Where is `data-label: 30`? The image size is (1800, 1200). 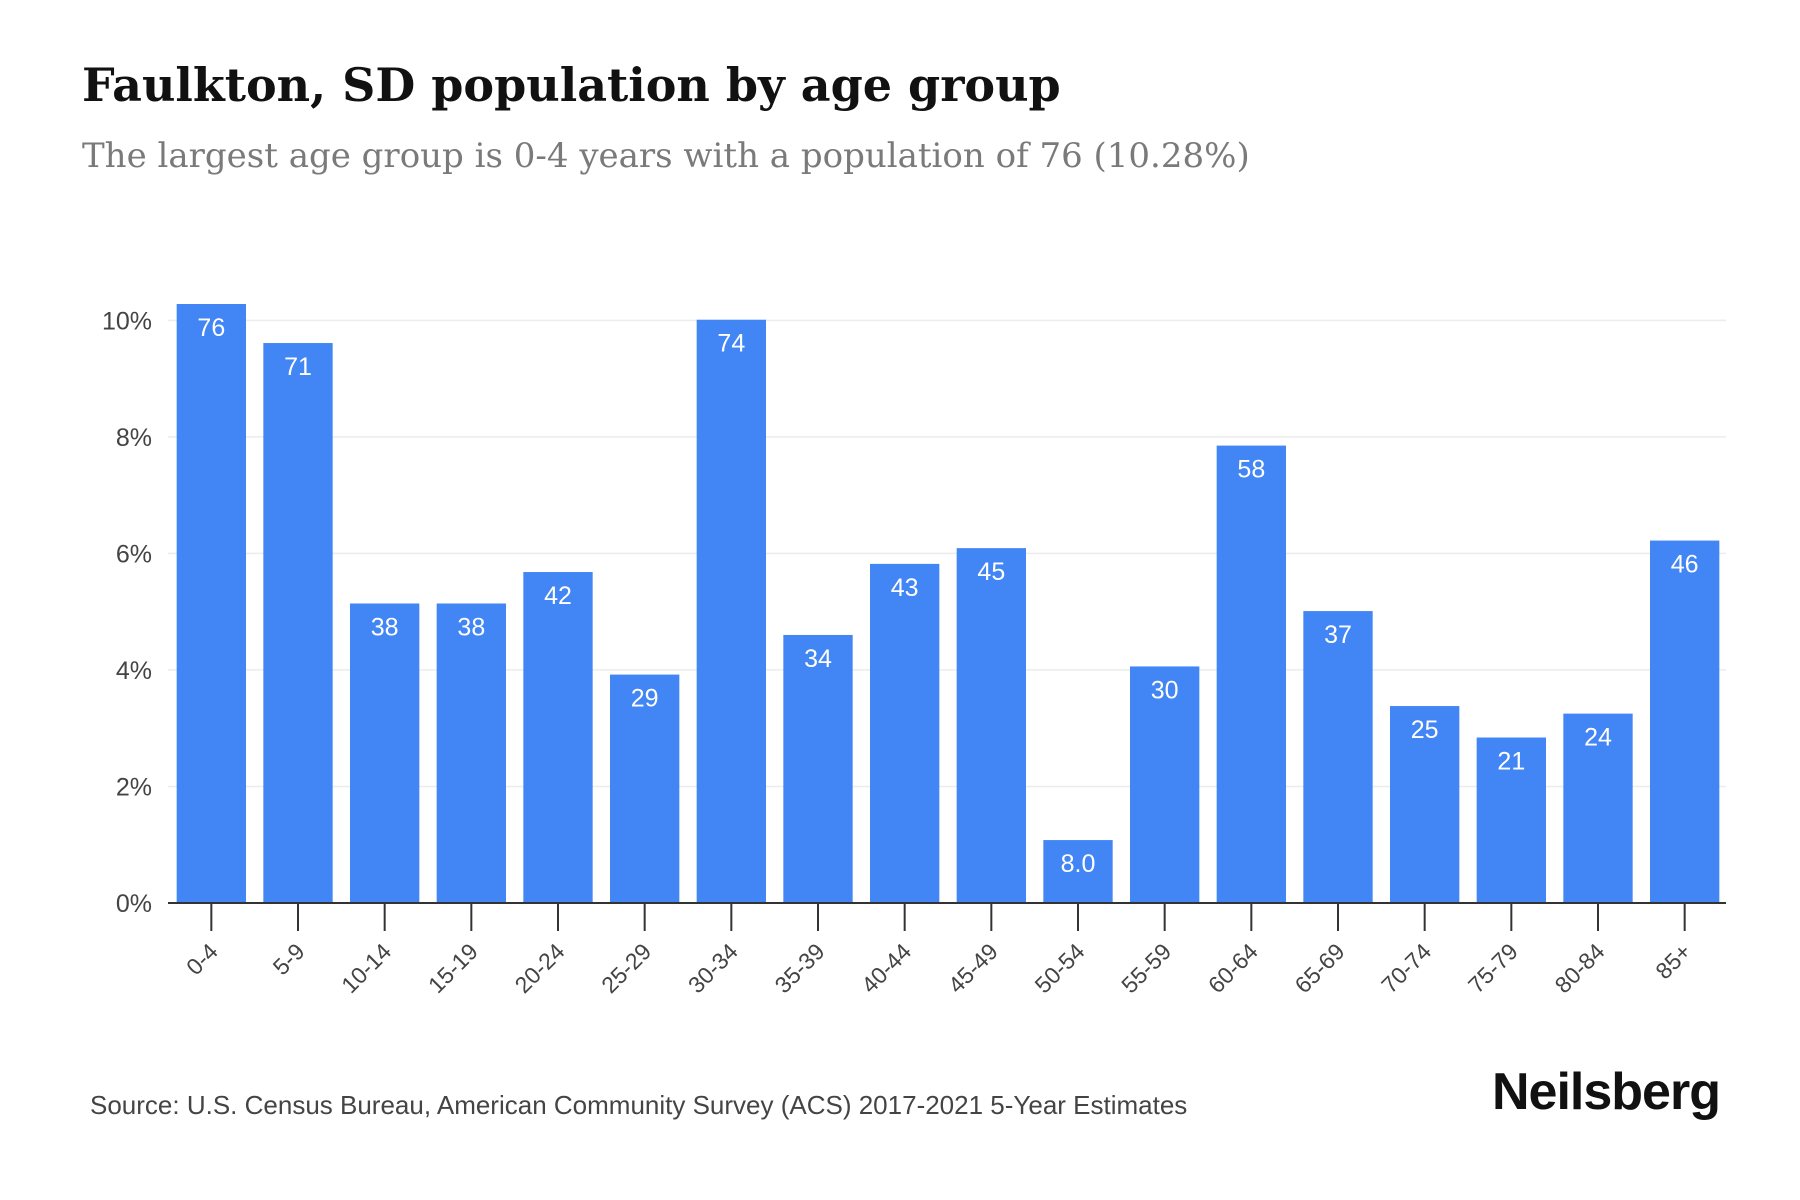 data-label: 30 is located at coordinates (1165, 690).